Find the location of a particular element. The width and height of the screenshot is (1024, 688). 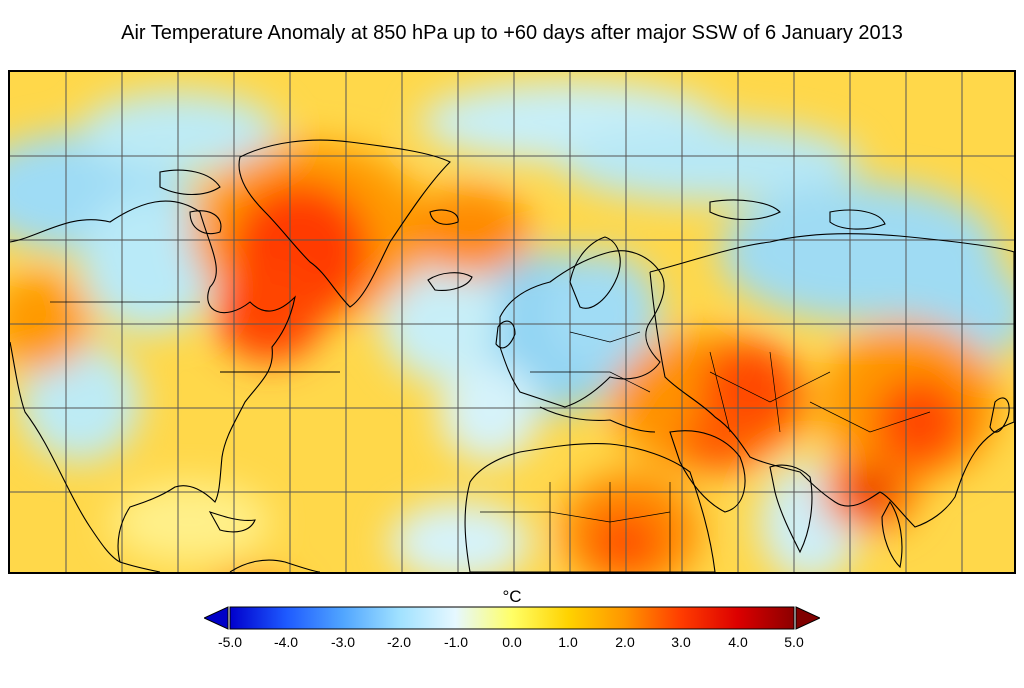

colorbar is located at coordinates (512, 619).